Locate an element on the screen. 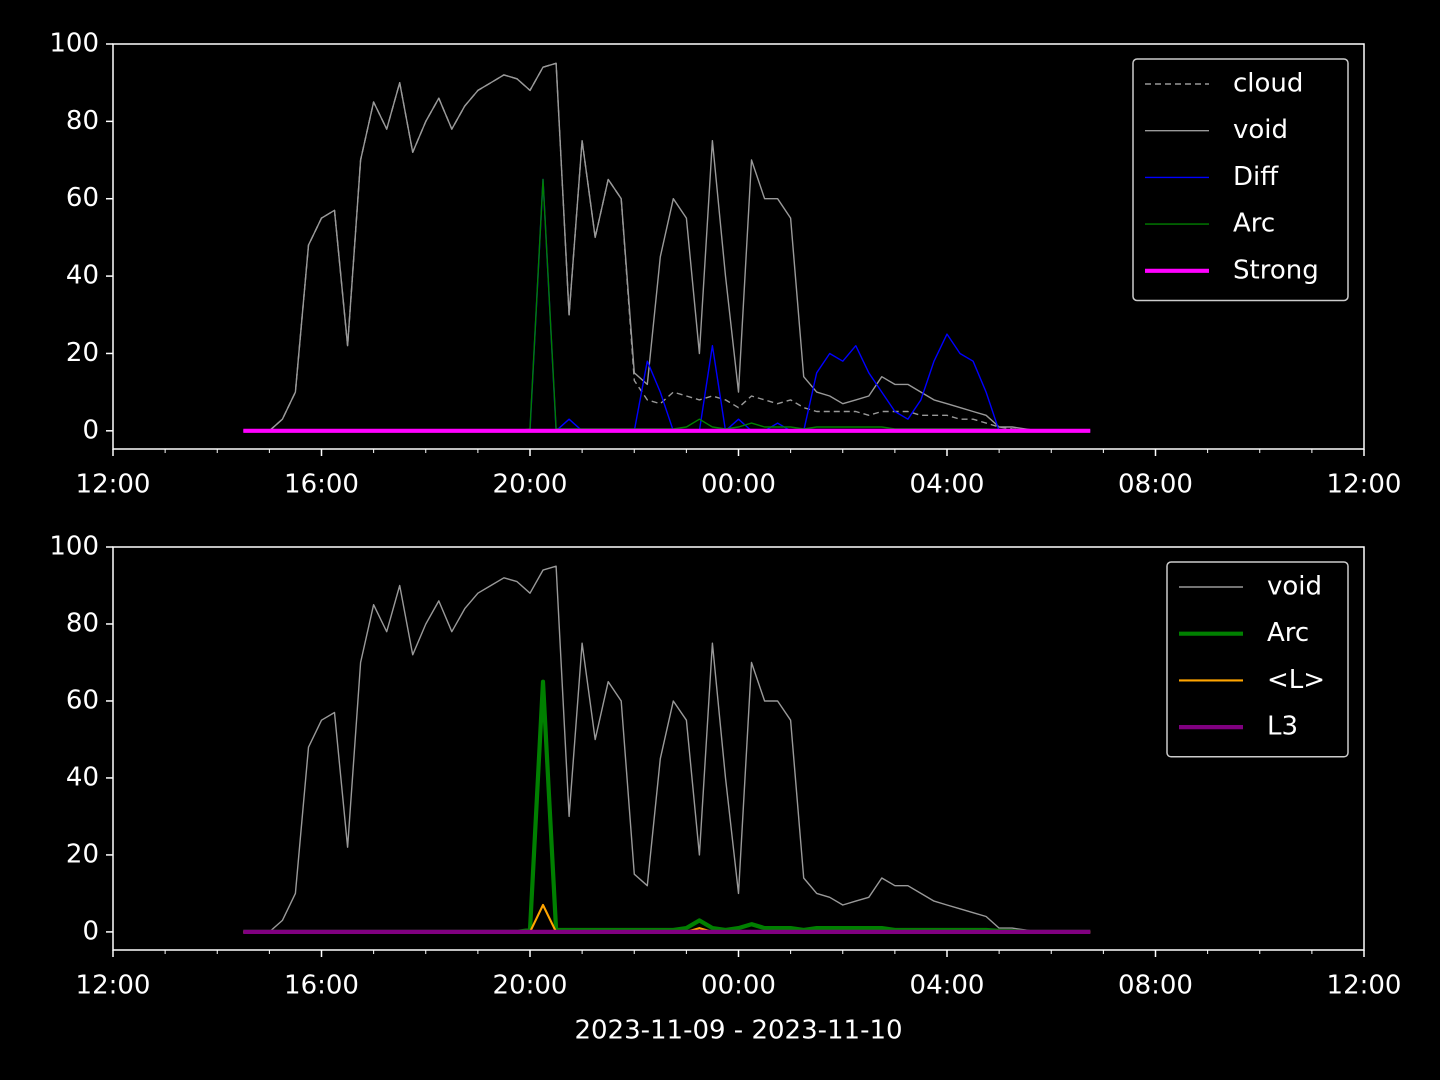 The image size is (1440, 1080). x-axis-label: 2023-11-09 - 2023-11-10 is located at coordinates (738, 1031).